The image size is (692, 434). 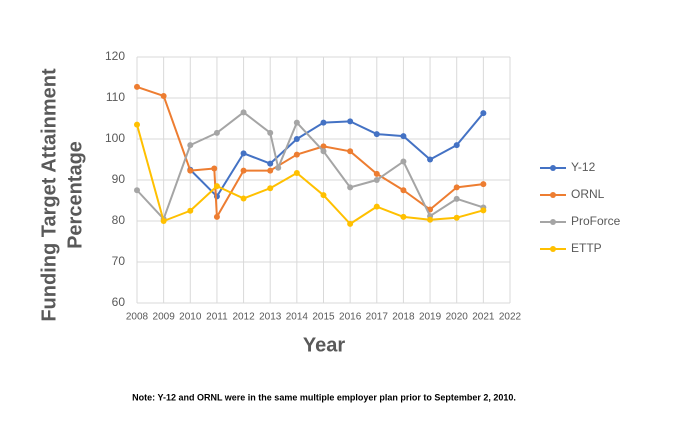 I want to click on legend-label: Y-12, so click(x=583, y=167).